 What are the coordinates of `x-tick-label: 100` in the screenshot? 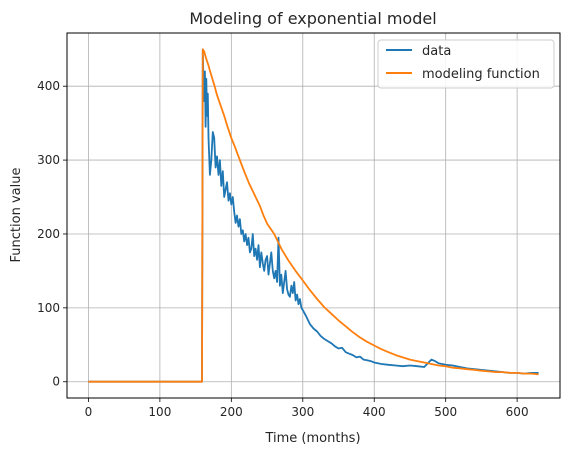 It's located at (159, 412).